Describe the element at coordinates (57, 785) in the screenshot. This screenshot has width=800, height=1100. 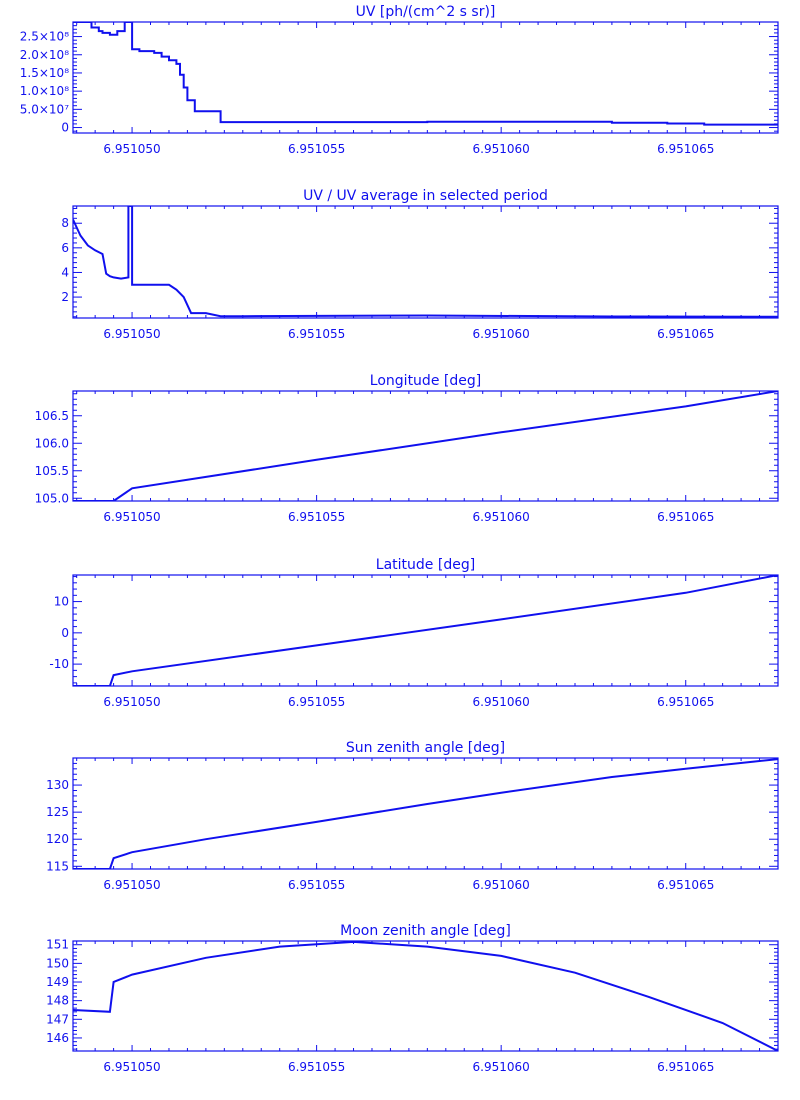
I see `y-tick-label: 130` at that location.